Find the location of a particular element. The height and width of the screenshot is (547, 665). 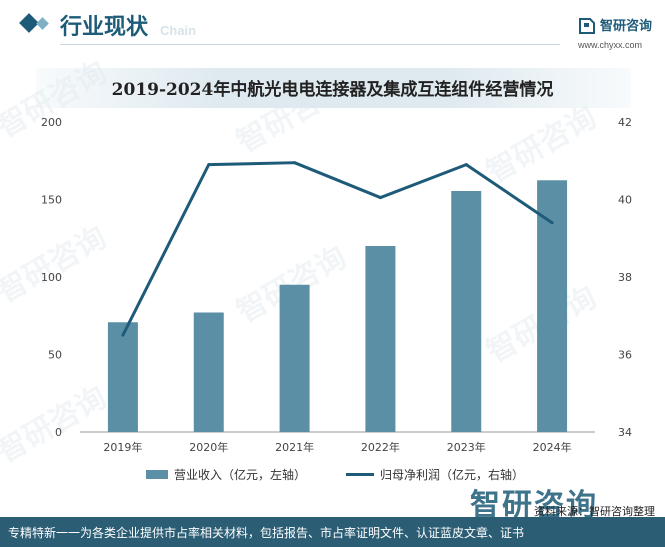

legend-label-revenue: 营业收入（亿元，左轴） is located at coordinates (240, 475).